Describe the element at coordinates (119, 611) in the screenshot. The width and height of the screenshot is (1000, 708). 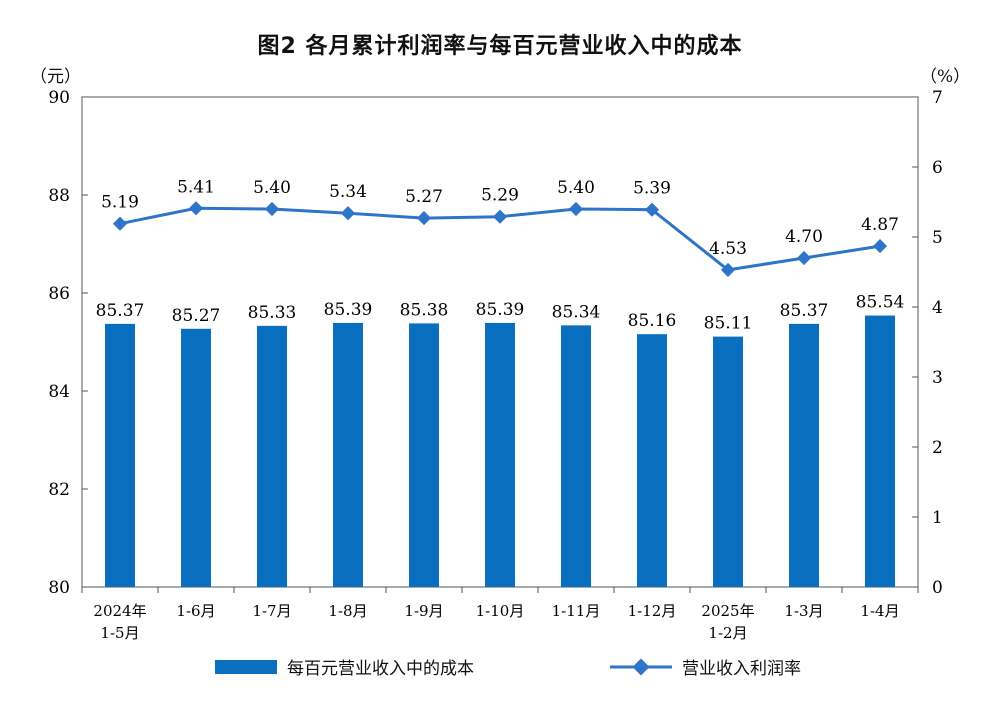
I see `x-axis-category-label: 2024年` at that location.